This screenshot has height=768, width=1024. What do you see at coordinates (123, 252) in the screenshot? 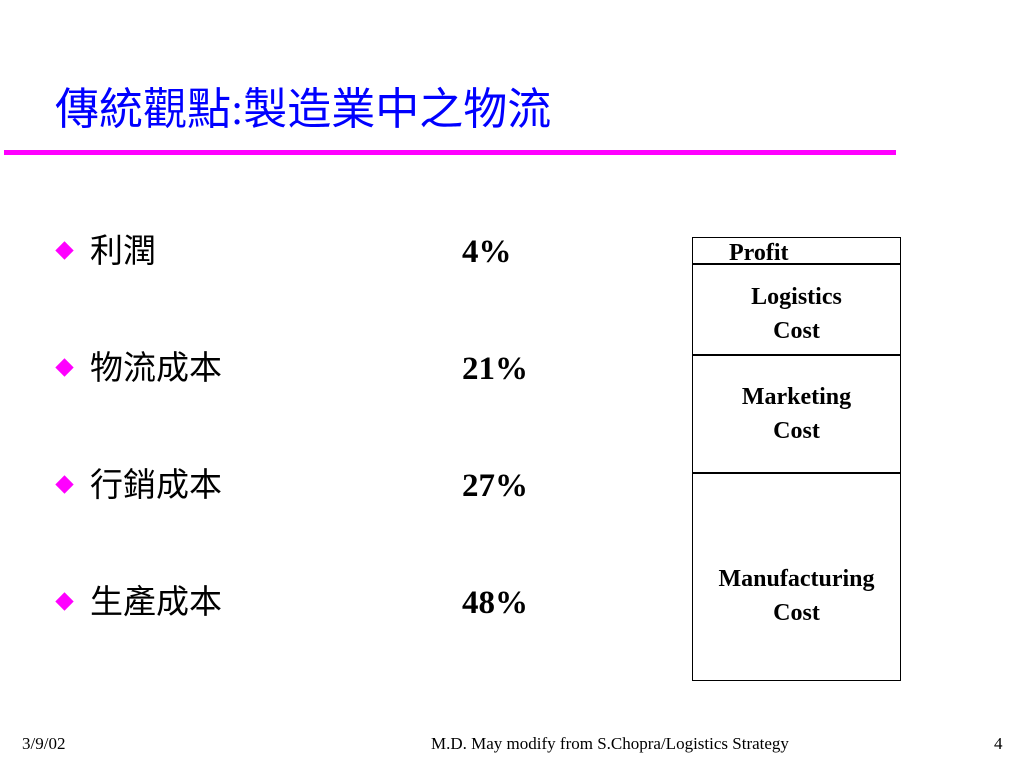
I see `bullet-label: 利潤` at bounding box center [123, 252].